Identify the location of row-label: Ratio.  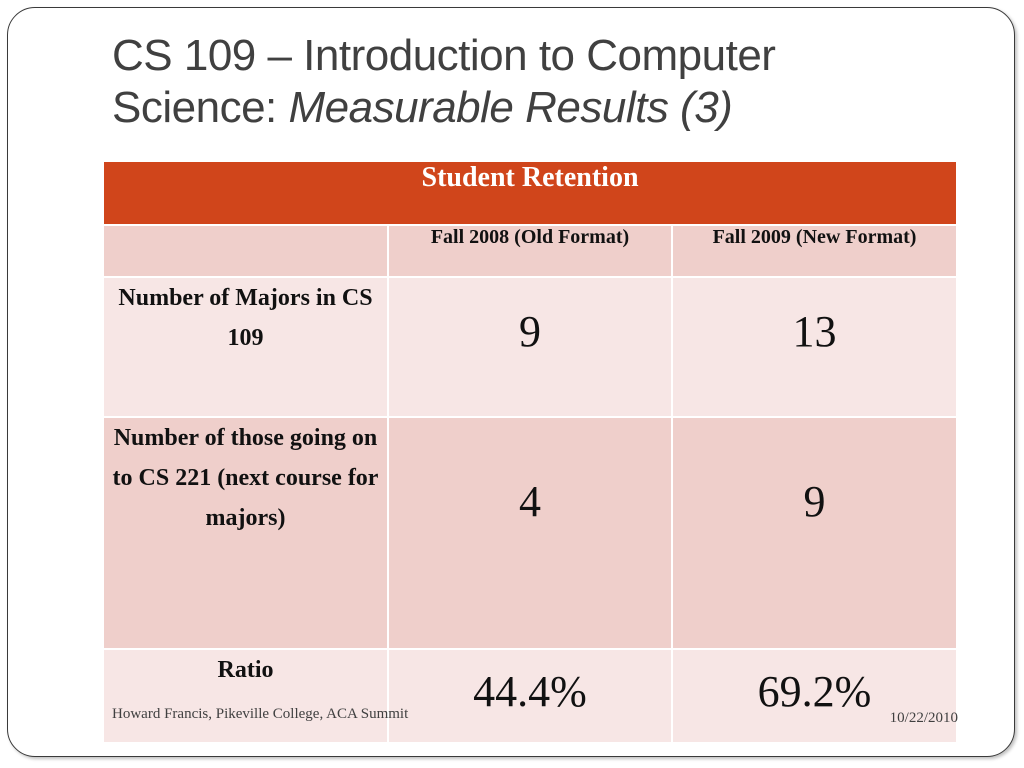
(245, 696).